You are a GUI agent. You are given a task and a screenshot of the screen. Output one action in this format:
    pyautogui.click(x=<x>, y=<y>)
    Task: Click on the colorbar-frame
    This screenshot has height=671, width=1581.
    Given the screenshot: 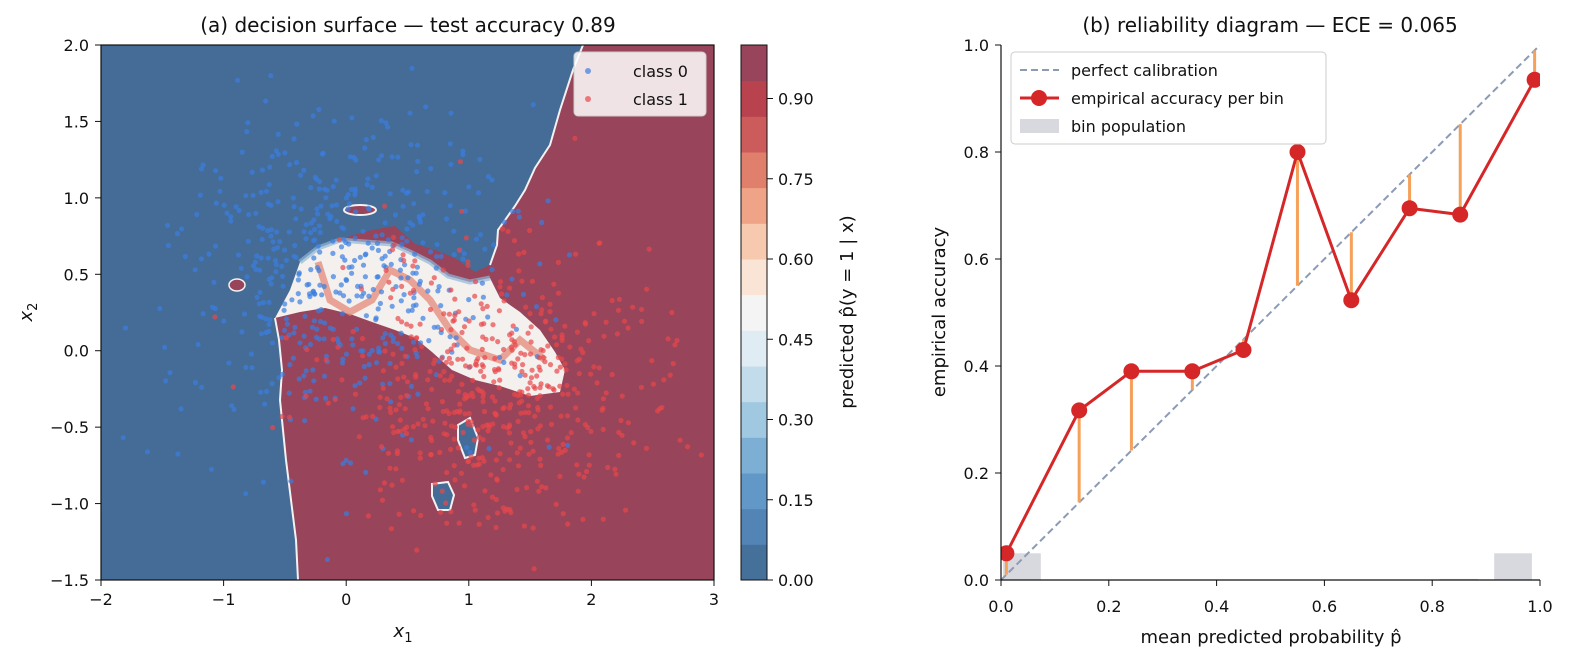 What is the action you would take?
    pyautogui.click(x=754, y=312)
    